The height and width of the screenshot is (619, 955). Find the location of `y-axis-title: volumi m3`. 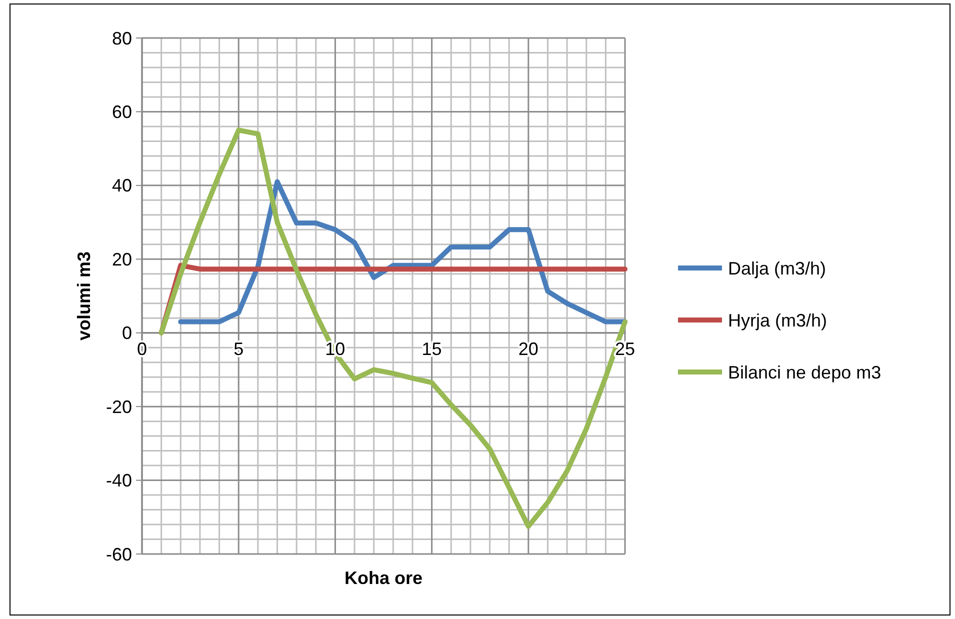

y-axis-title: volumi m3 is located at coordinates (84, 296).